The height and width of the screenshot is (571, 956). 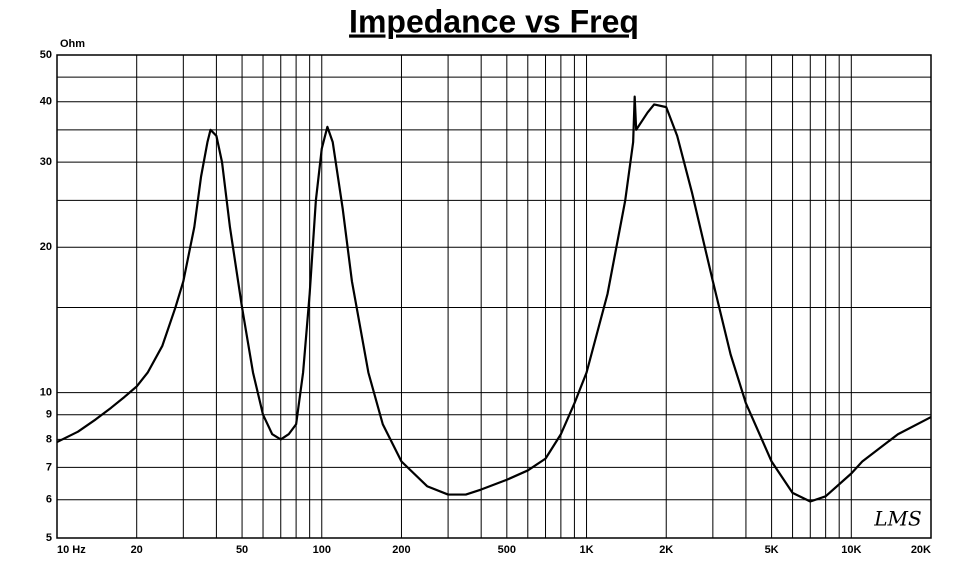 I want to click on x-tick-label: 10 Hz, so click(x=71, y=550).